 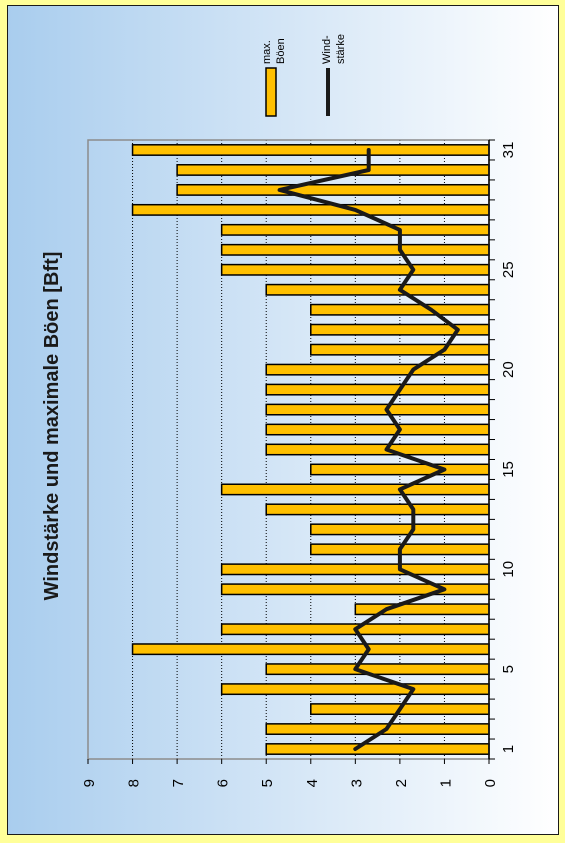 What do you see at coordinates (508, 569) in the screenshot?
I see `category-tick-label: 10` at bounding box center [508, 569].